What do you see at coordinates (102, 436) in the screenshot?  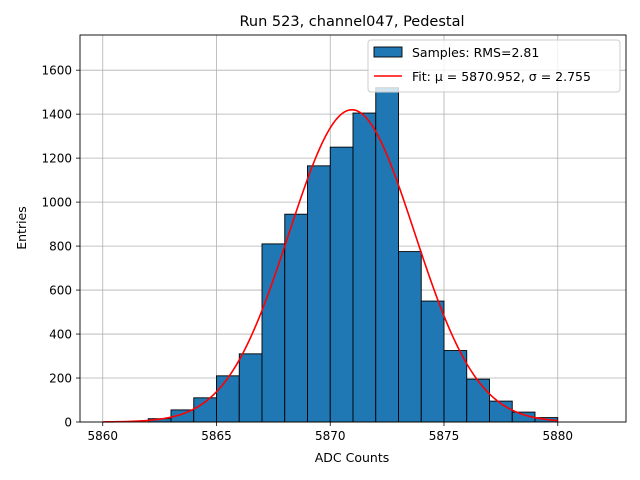 I see `x-tick-label: 5860` at bounding box center [102, 436].